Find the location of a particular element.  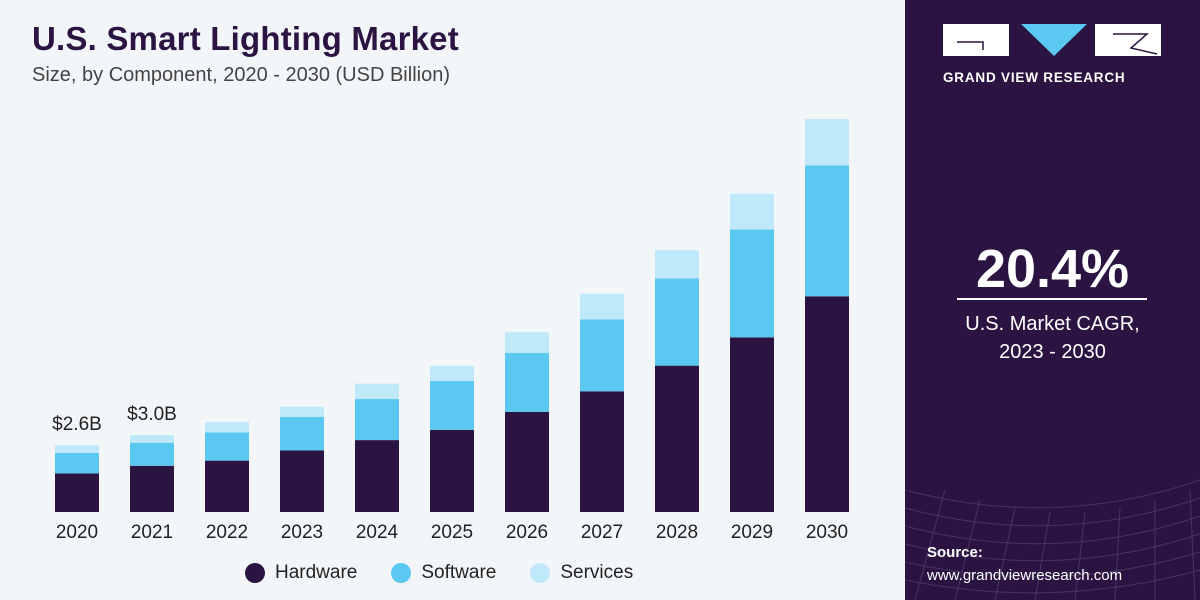

bar-software-2027 is located at coordinates (602, 355).